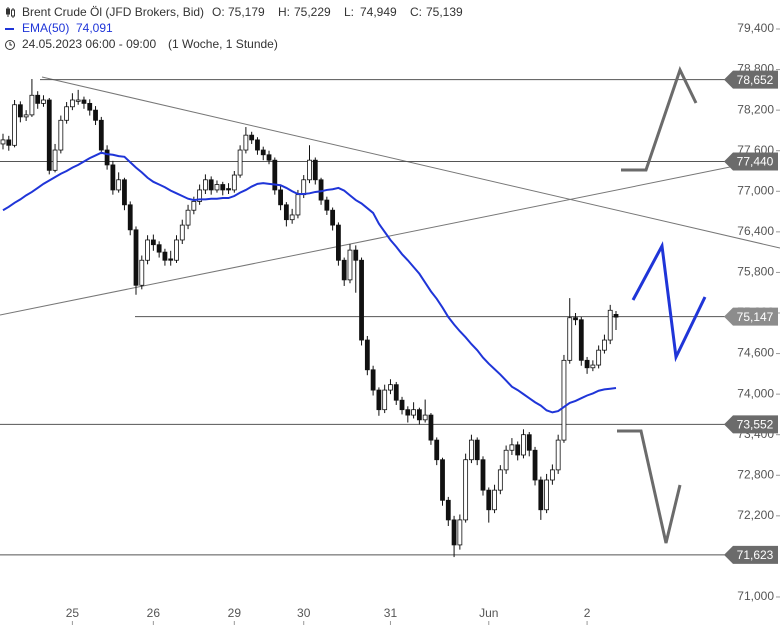 The image size is (780, 625). I want to click on y-tick-label: 79,400, so click(755, 28).